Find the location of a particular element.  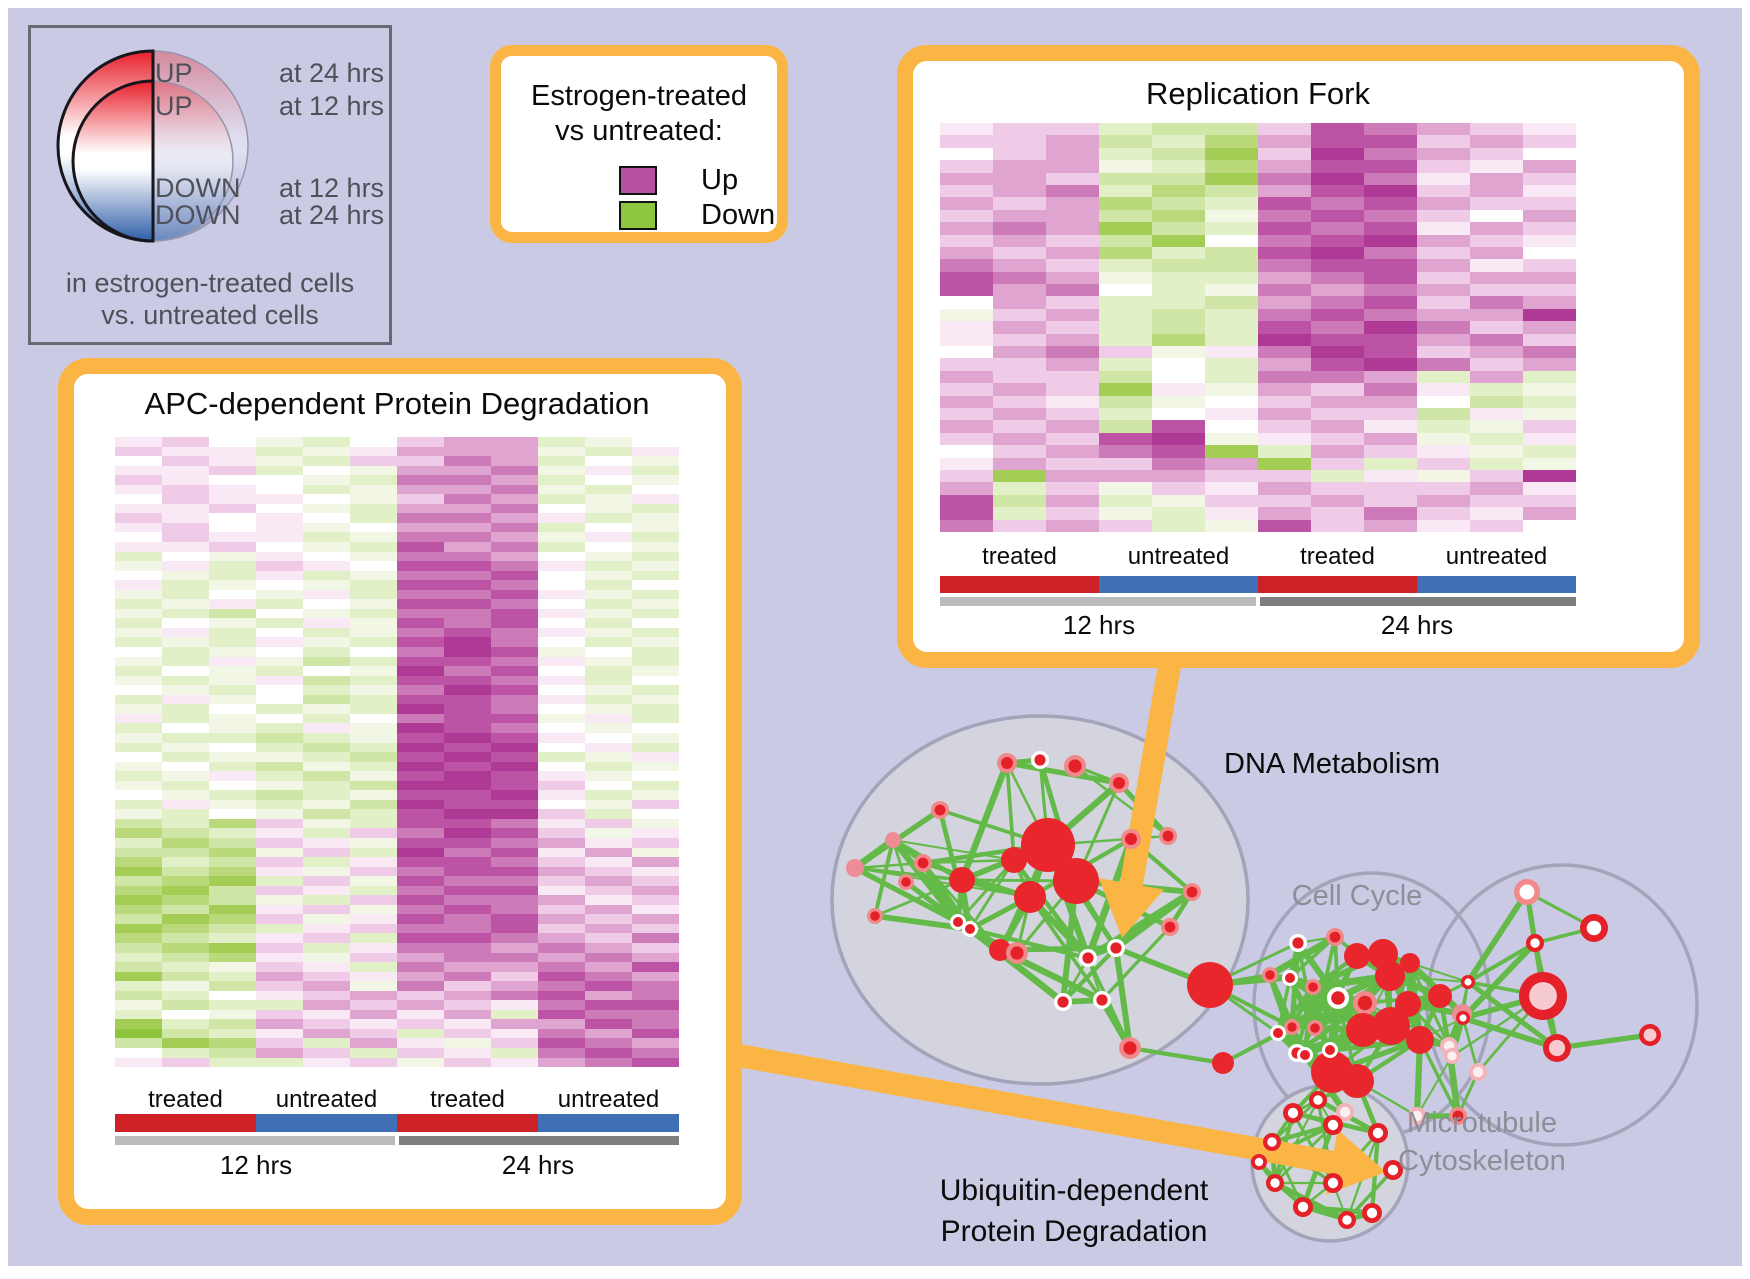

updown-circles-icon is located at coordinates (152, 146).